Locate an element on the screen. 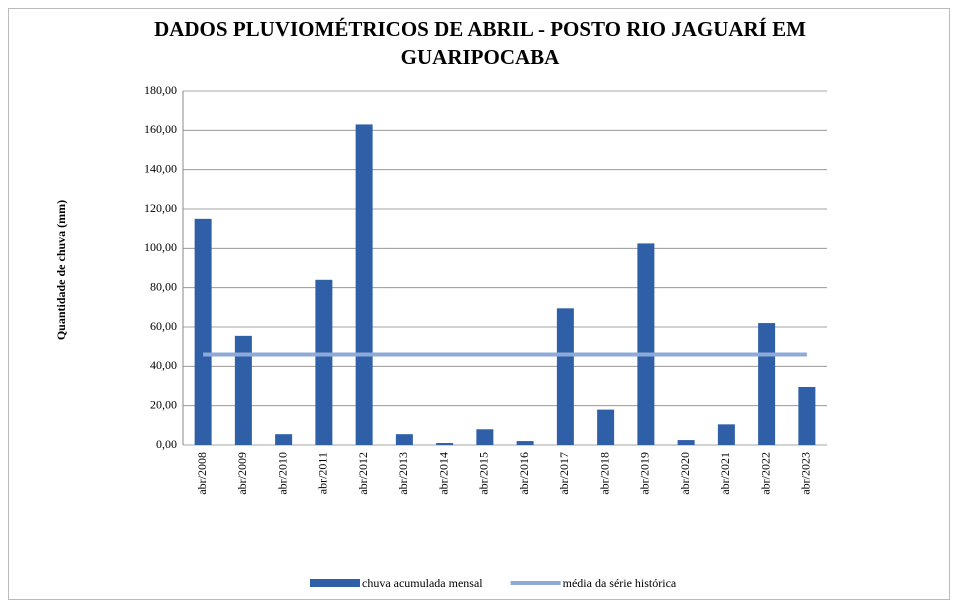 This screenshot has height=607, width=959. y-tick-label: 160,00 is located at coordinates (160, 129).